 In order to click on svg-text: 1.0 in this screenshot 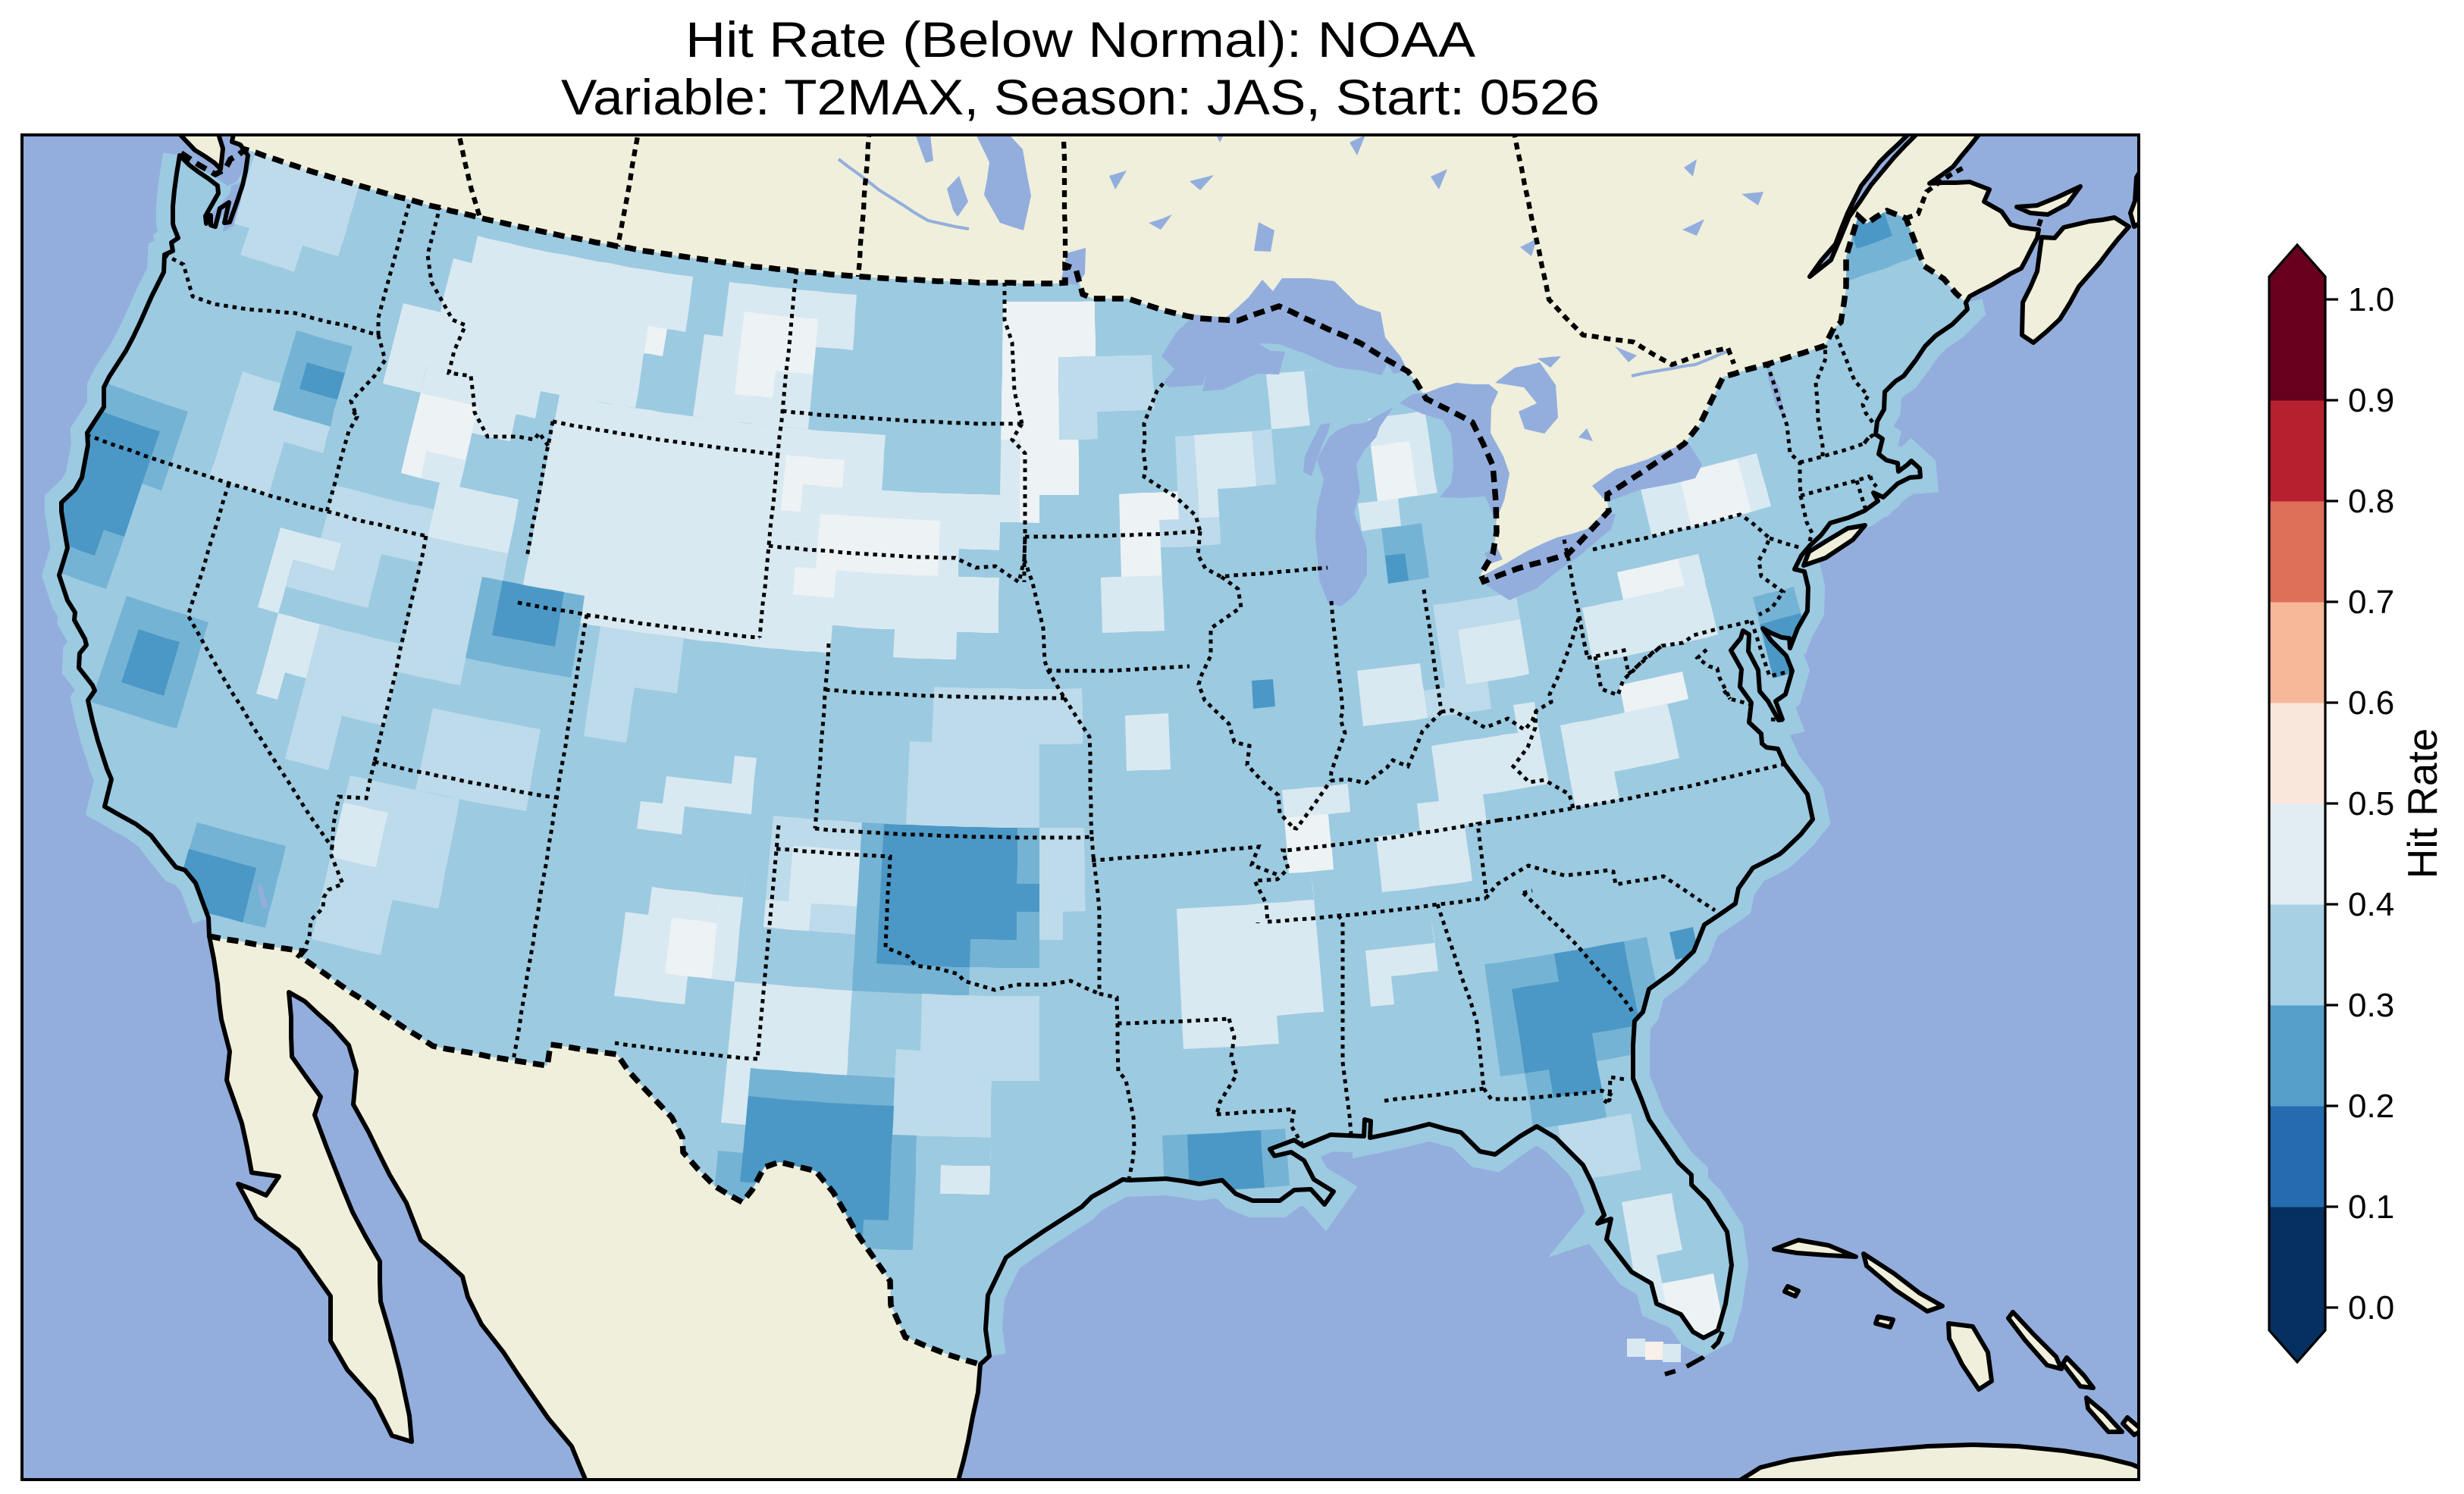, I will do `click(2371, 299)`.